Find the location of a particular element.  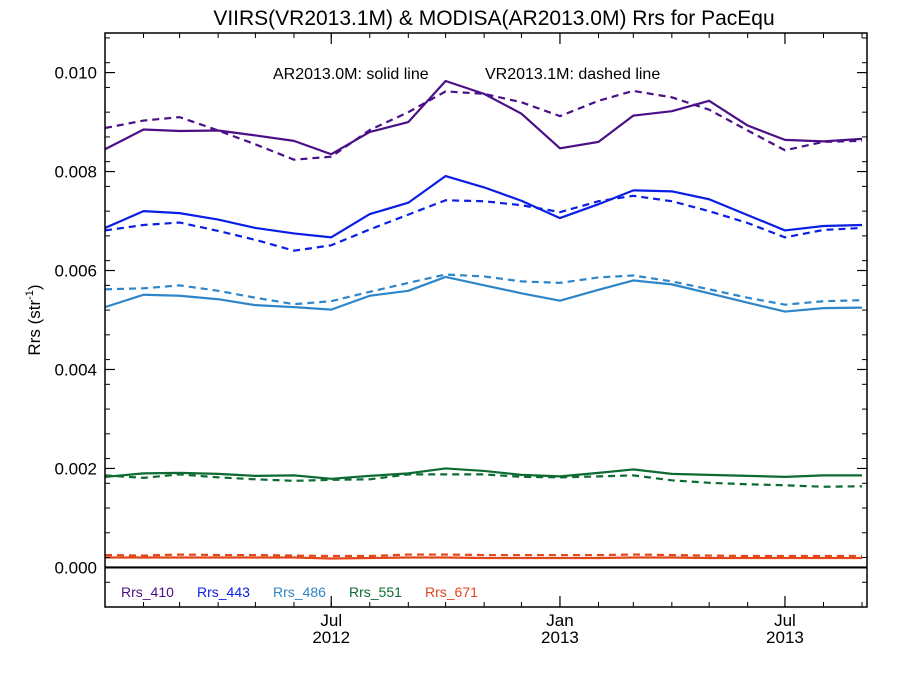

legend-item-rrs-551: Rrs_551 is located at coordinates (375, 592).